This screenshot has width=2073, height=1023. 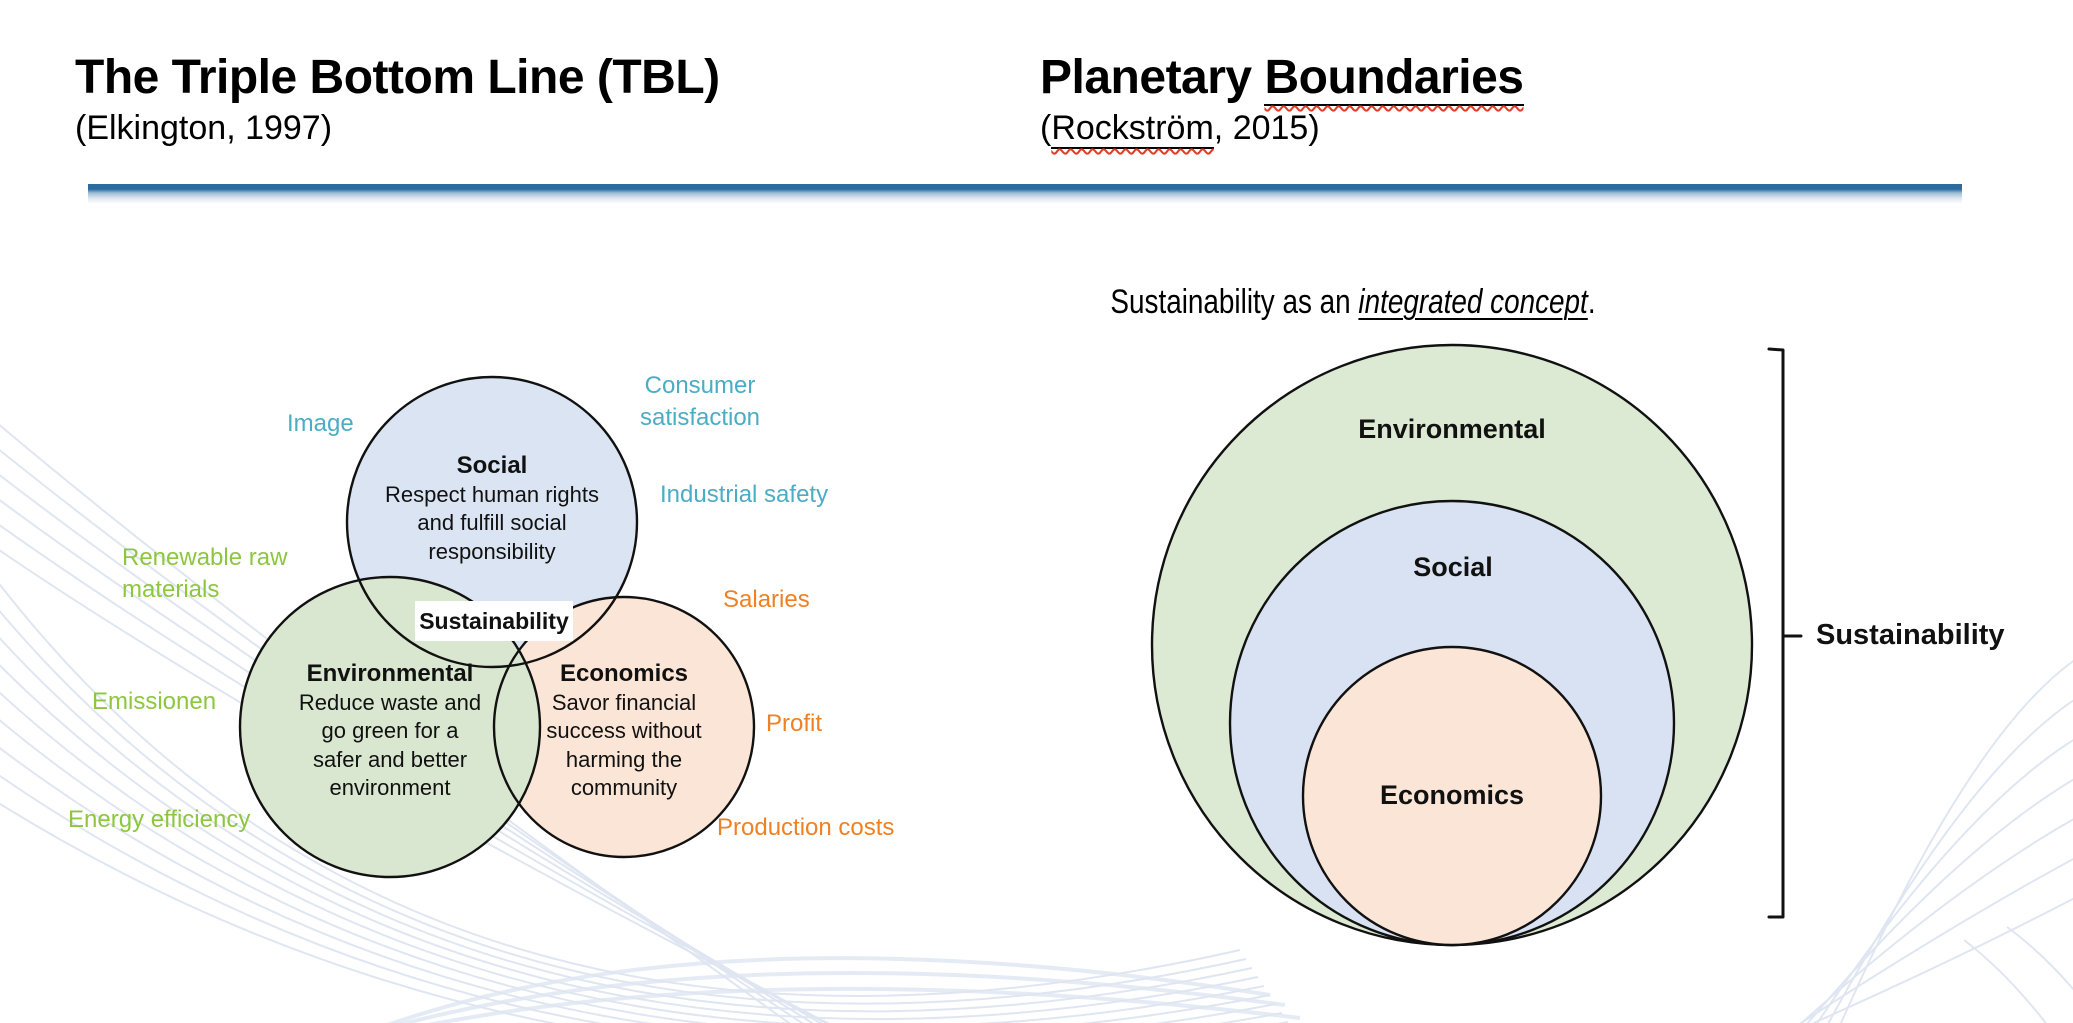 I want to click on label-renewable-raw-materials: Renewable raw materials, so click(x=205, y=574).